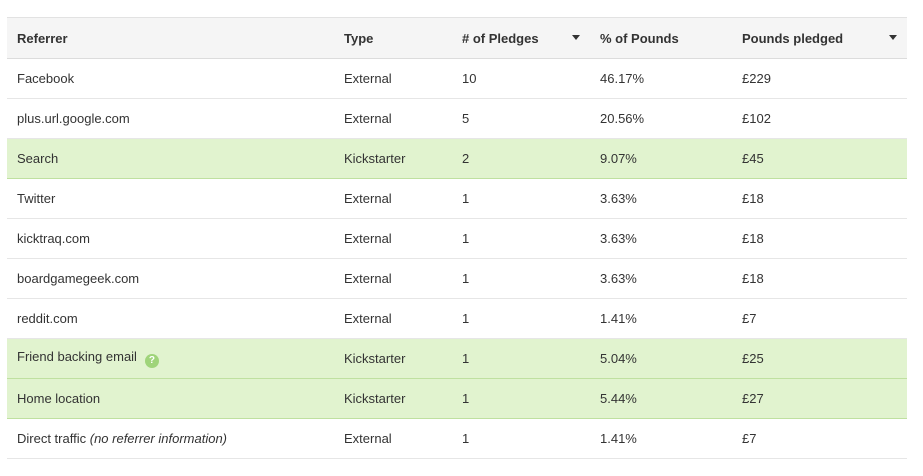  What do you see at coordinates (661, 78) in the screenshot?
I see `percent-cell: 46.17%` at bounding box center [661, 78].